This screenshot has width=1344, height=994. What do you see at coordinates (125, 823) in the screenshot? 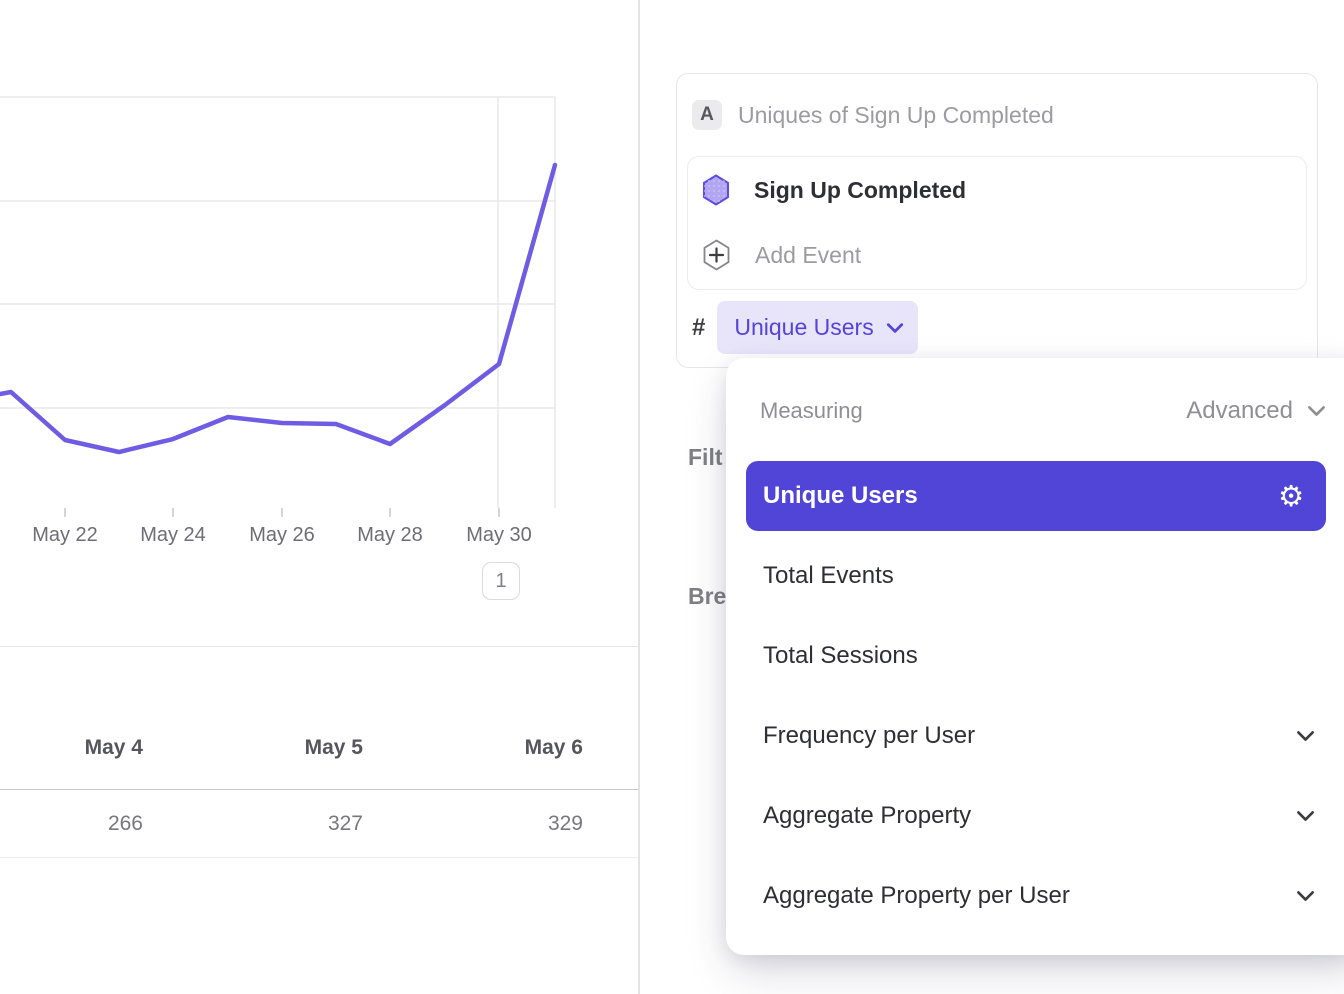
I see `table-cell-value: 266` at bounding box center [125, 823].